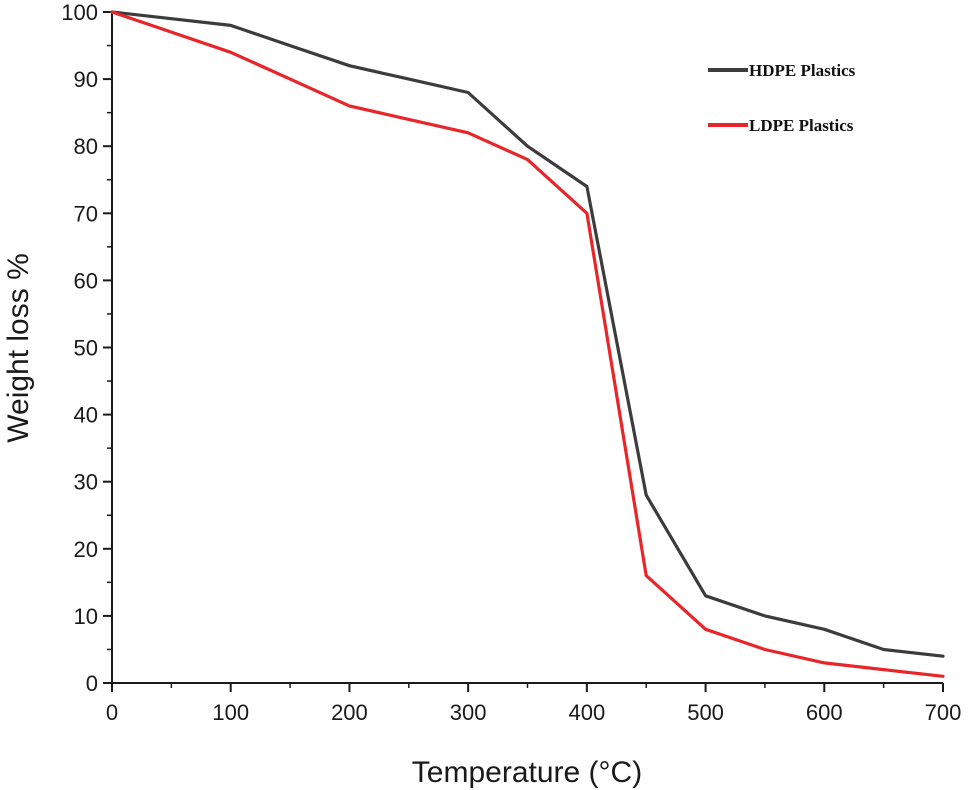 Image resolution: width=968 pixels, height=790 pixels. I want to click on x-tick-label: 500, so click(705, 712).